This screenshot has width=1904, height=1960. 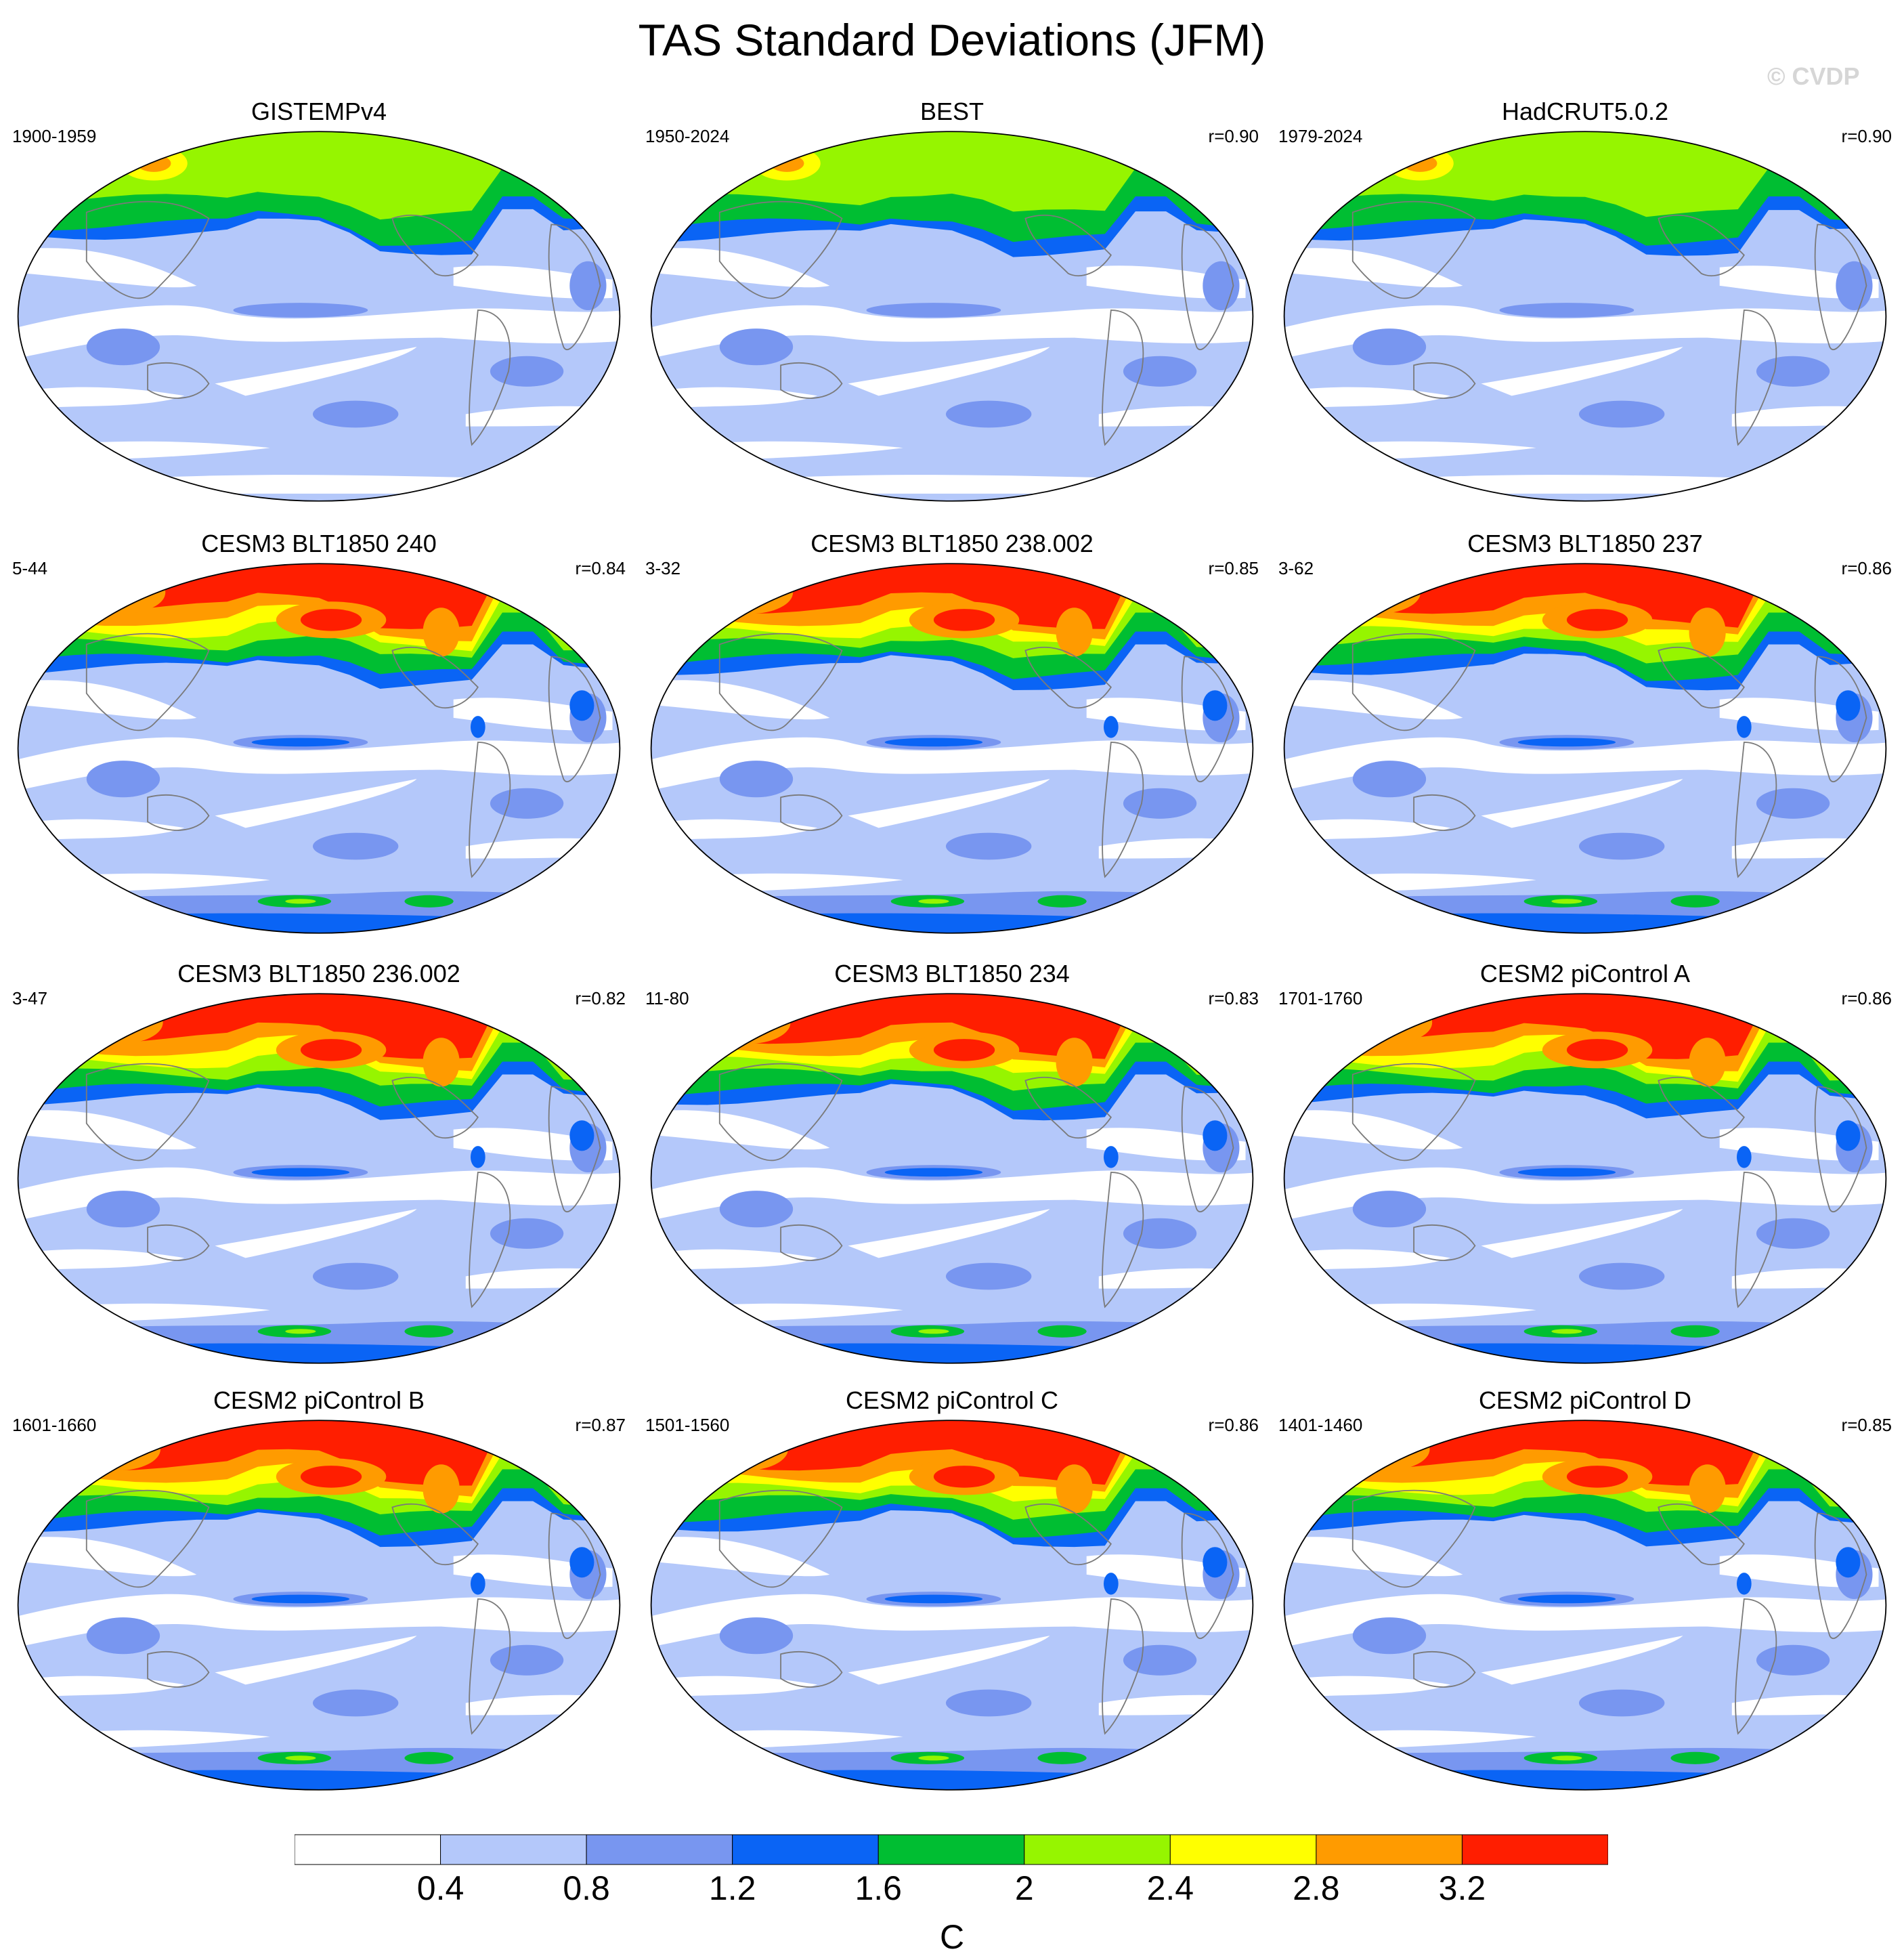 I want to click on colorbar-tick-label: 0.8, so click(x=587, y=1888).